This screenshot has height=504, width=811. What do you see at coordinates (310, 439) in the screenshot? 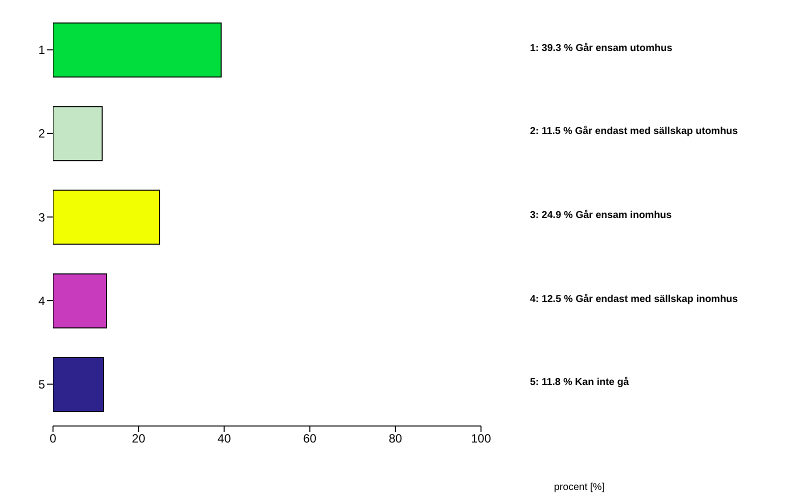
I see `x-tick-label: 60` at bounding box center [310, 439].